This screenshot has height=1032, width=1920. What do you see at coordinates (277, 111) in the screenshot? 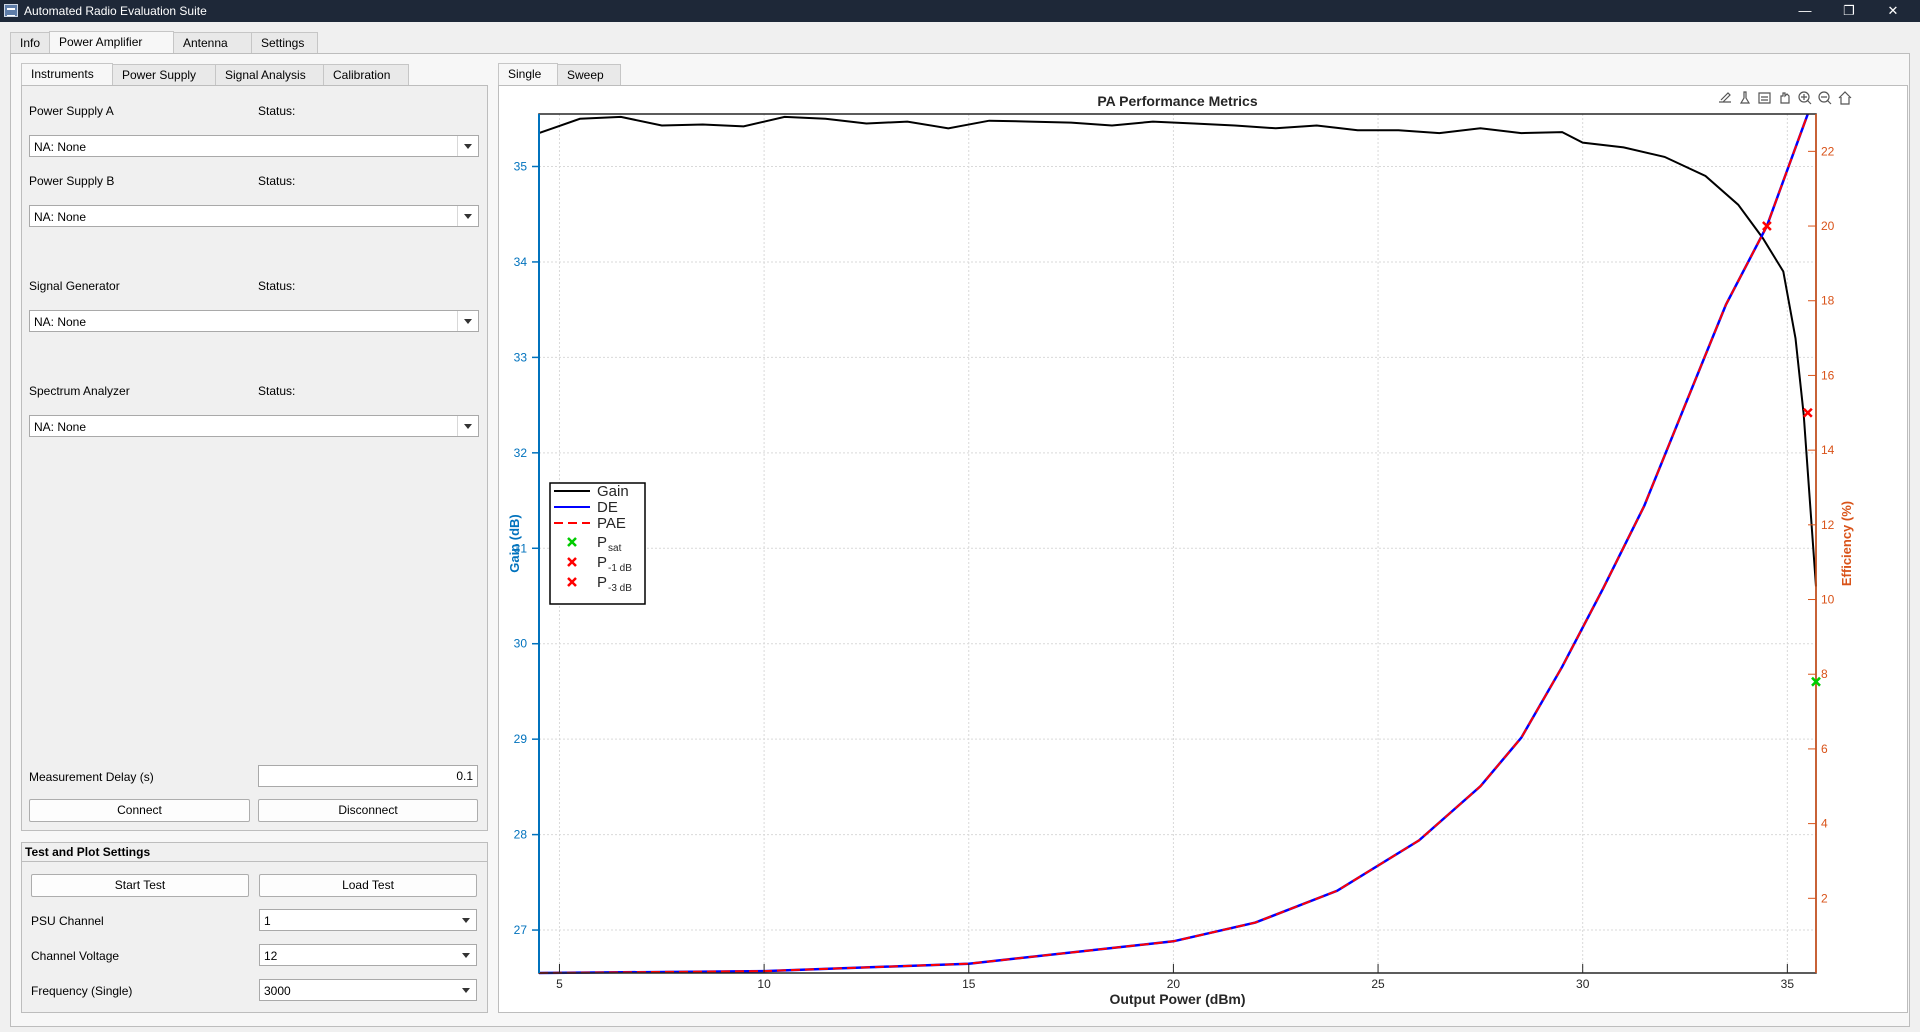
I see `power-supply-a-status-label: Status:` at bounding box center [277, 111].